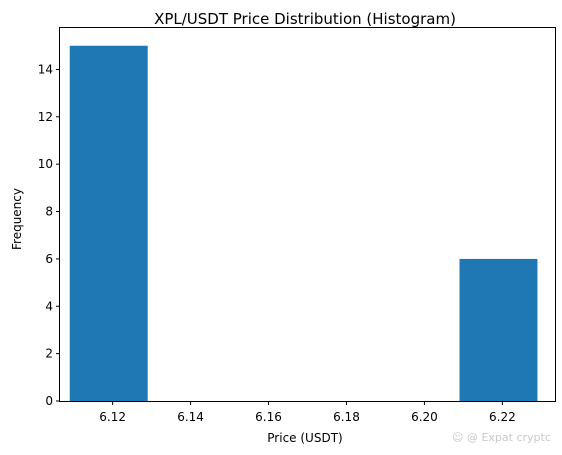  Describe the element at coordinates (346, 417) in the screenshot. I see `x-tick-label: 6.18` at that location.